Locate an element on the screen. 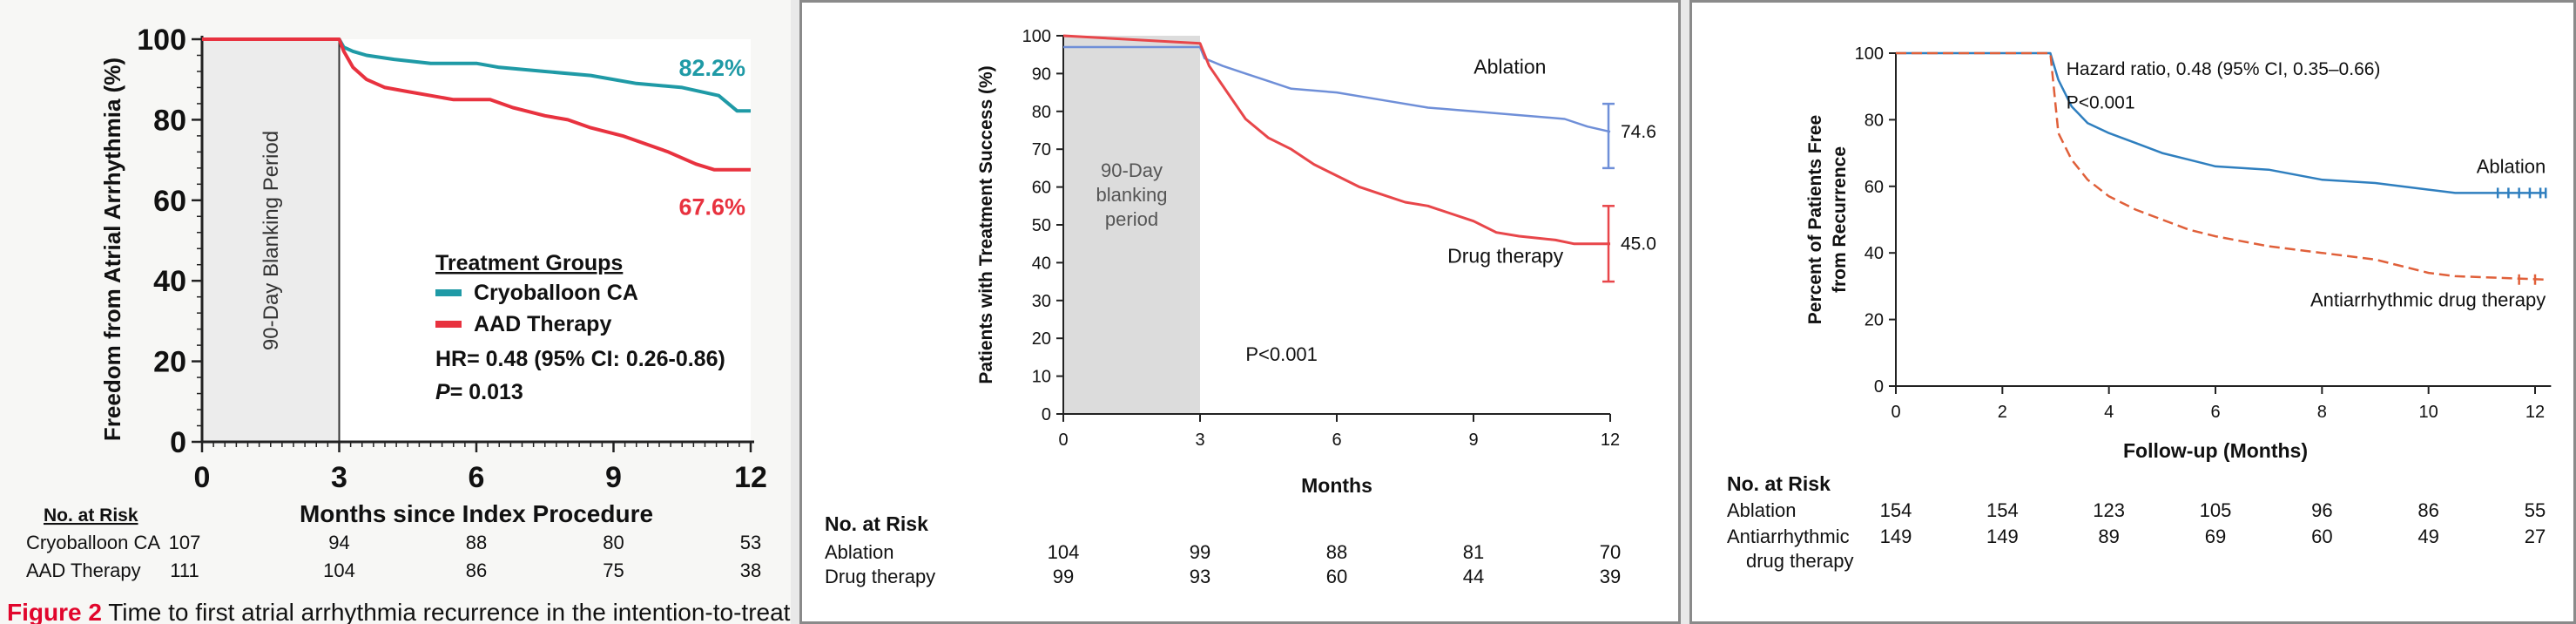 This screenshot has width=2576, height=624. risk-row-label: Cryoballoon CA is located at coordinates (93, 542).